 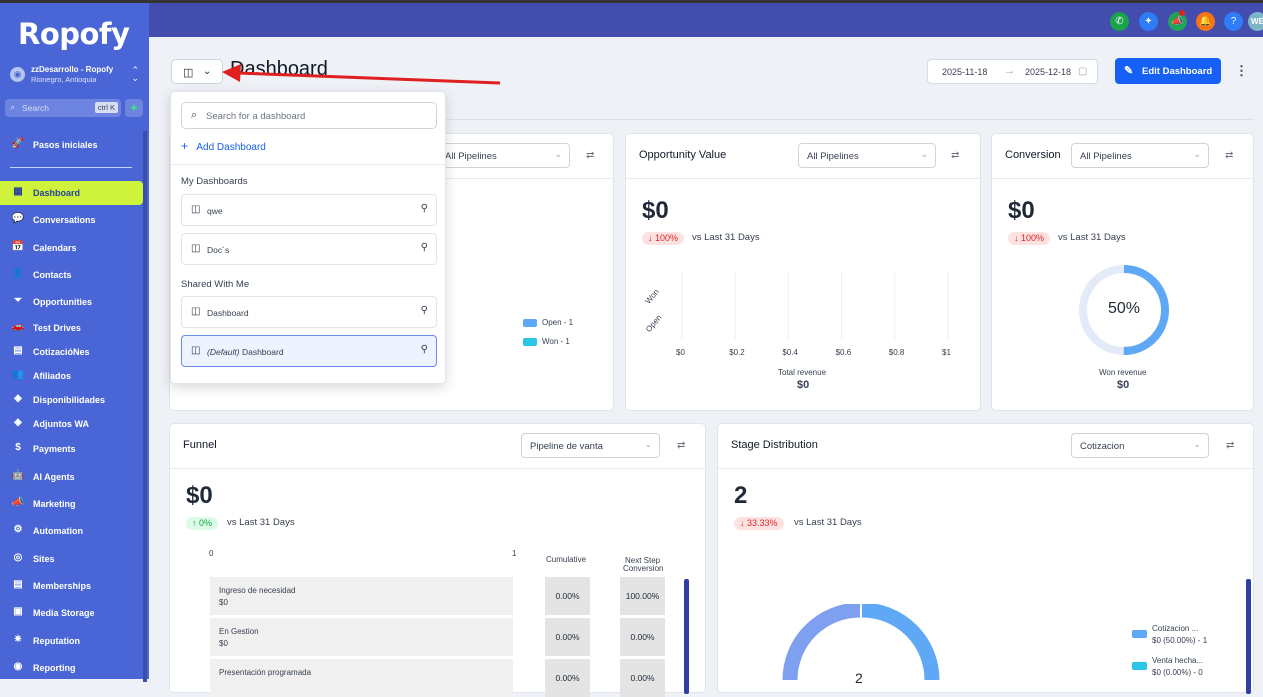 I want to click on x-tick-label: $0, so click(x=680, y=352).